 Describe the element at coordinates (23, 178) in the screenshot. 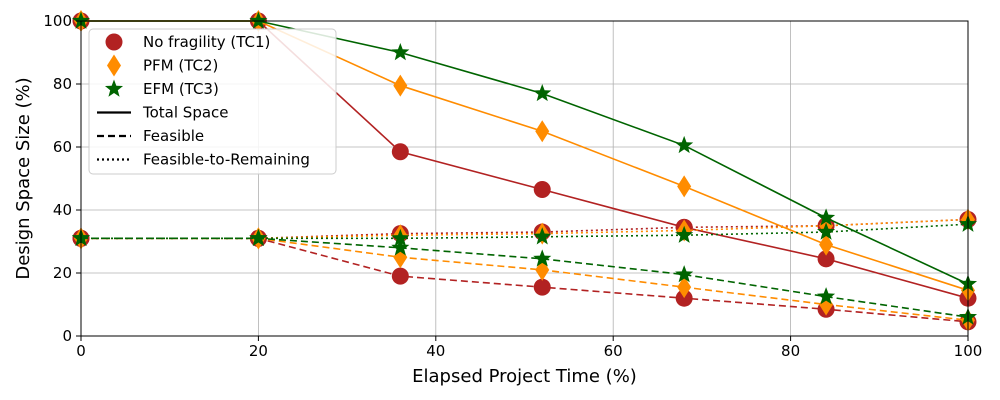

I see `y-axis-title: Design Space Size (%)` at that location.